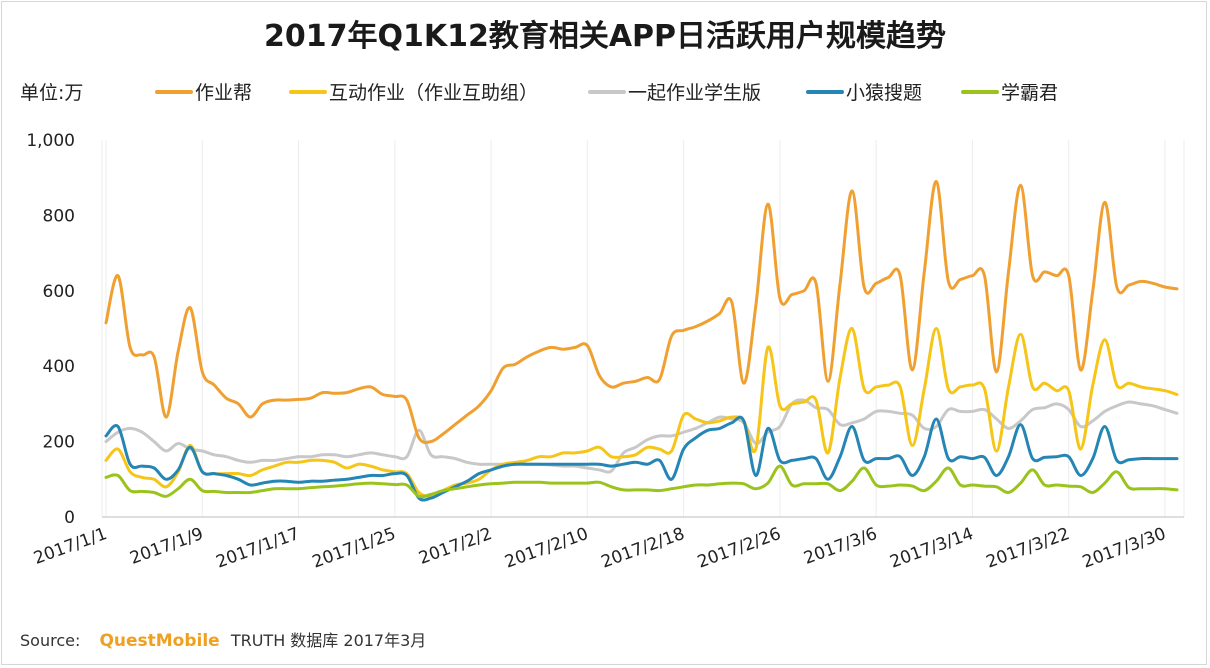 This screenshot has height=668, width=1210. What do you see at coordinates (605, 36) in the screenshot?
I see `chart-title: 2017年Q1K12教育相关APP日活跃用户规模趋势` at bounding box center [605, 36].